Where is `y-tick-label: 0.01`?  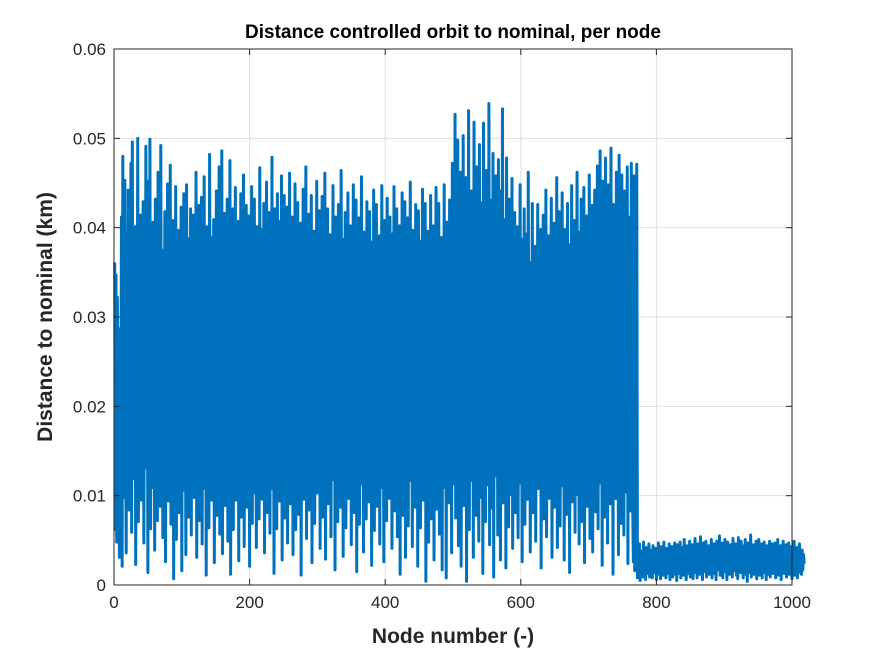 y-tick-label: 0.01 is located at coordinates (89, 496).